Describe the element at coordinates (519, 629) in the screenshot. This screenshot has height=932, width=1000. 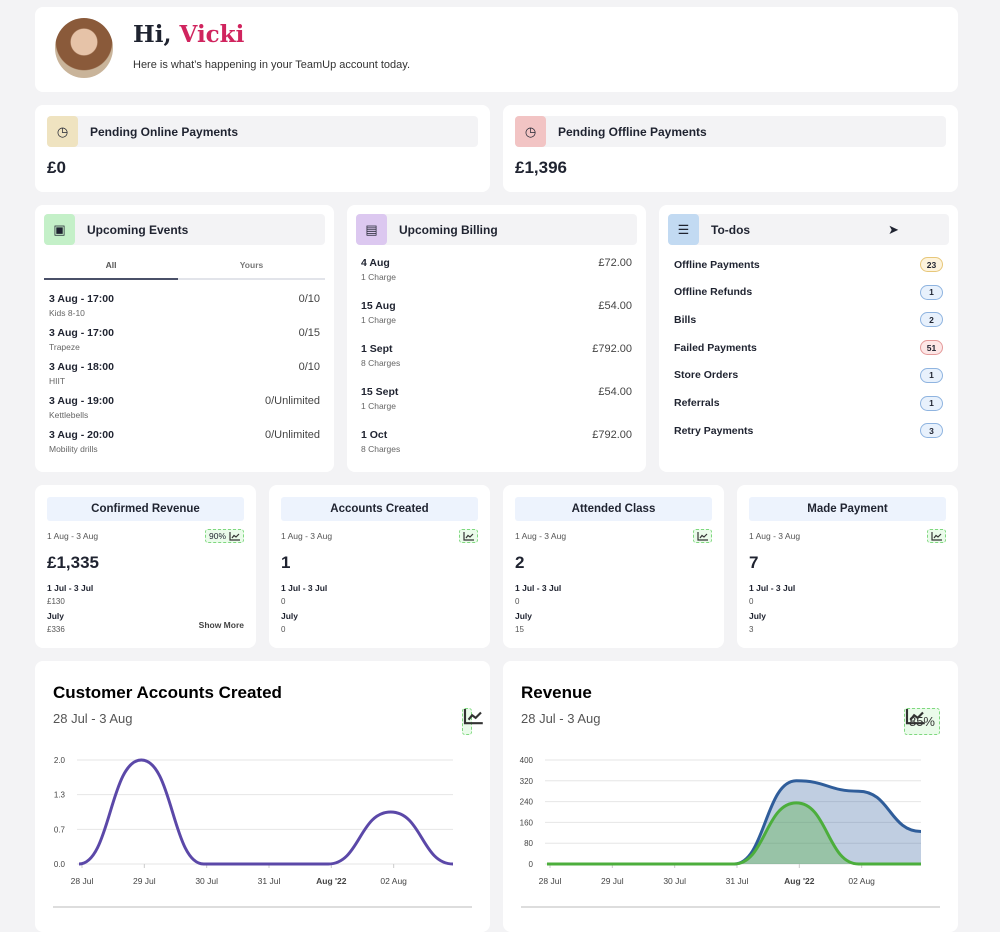
I see `month-value: 15` at that location.